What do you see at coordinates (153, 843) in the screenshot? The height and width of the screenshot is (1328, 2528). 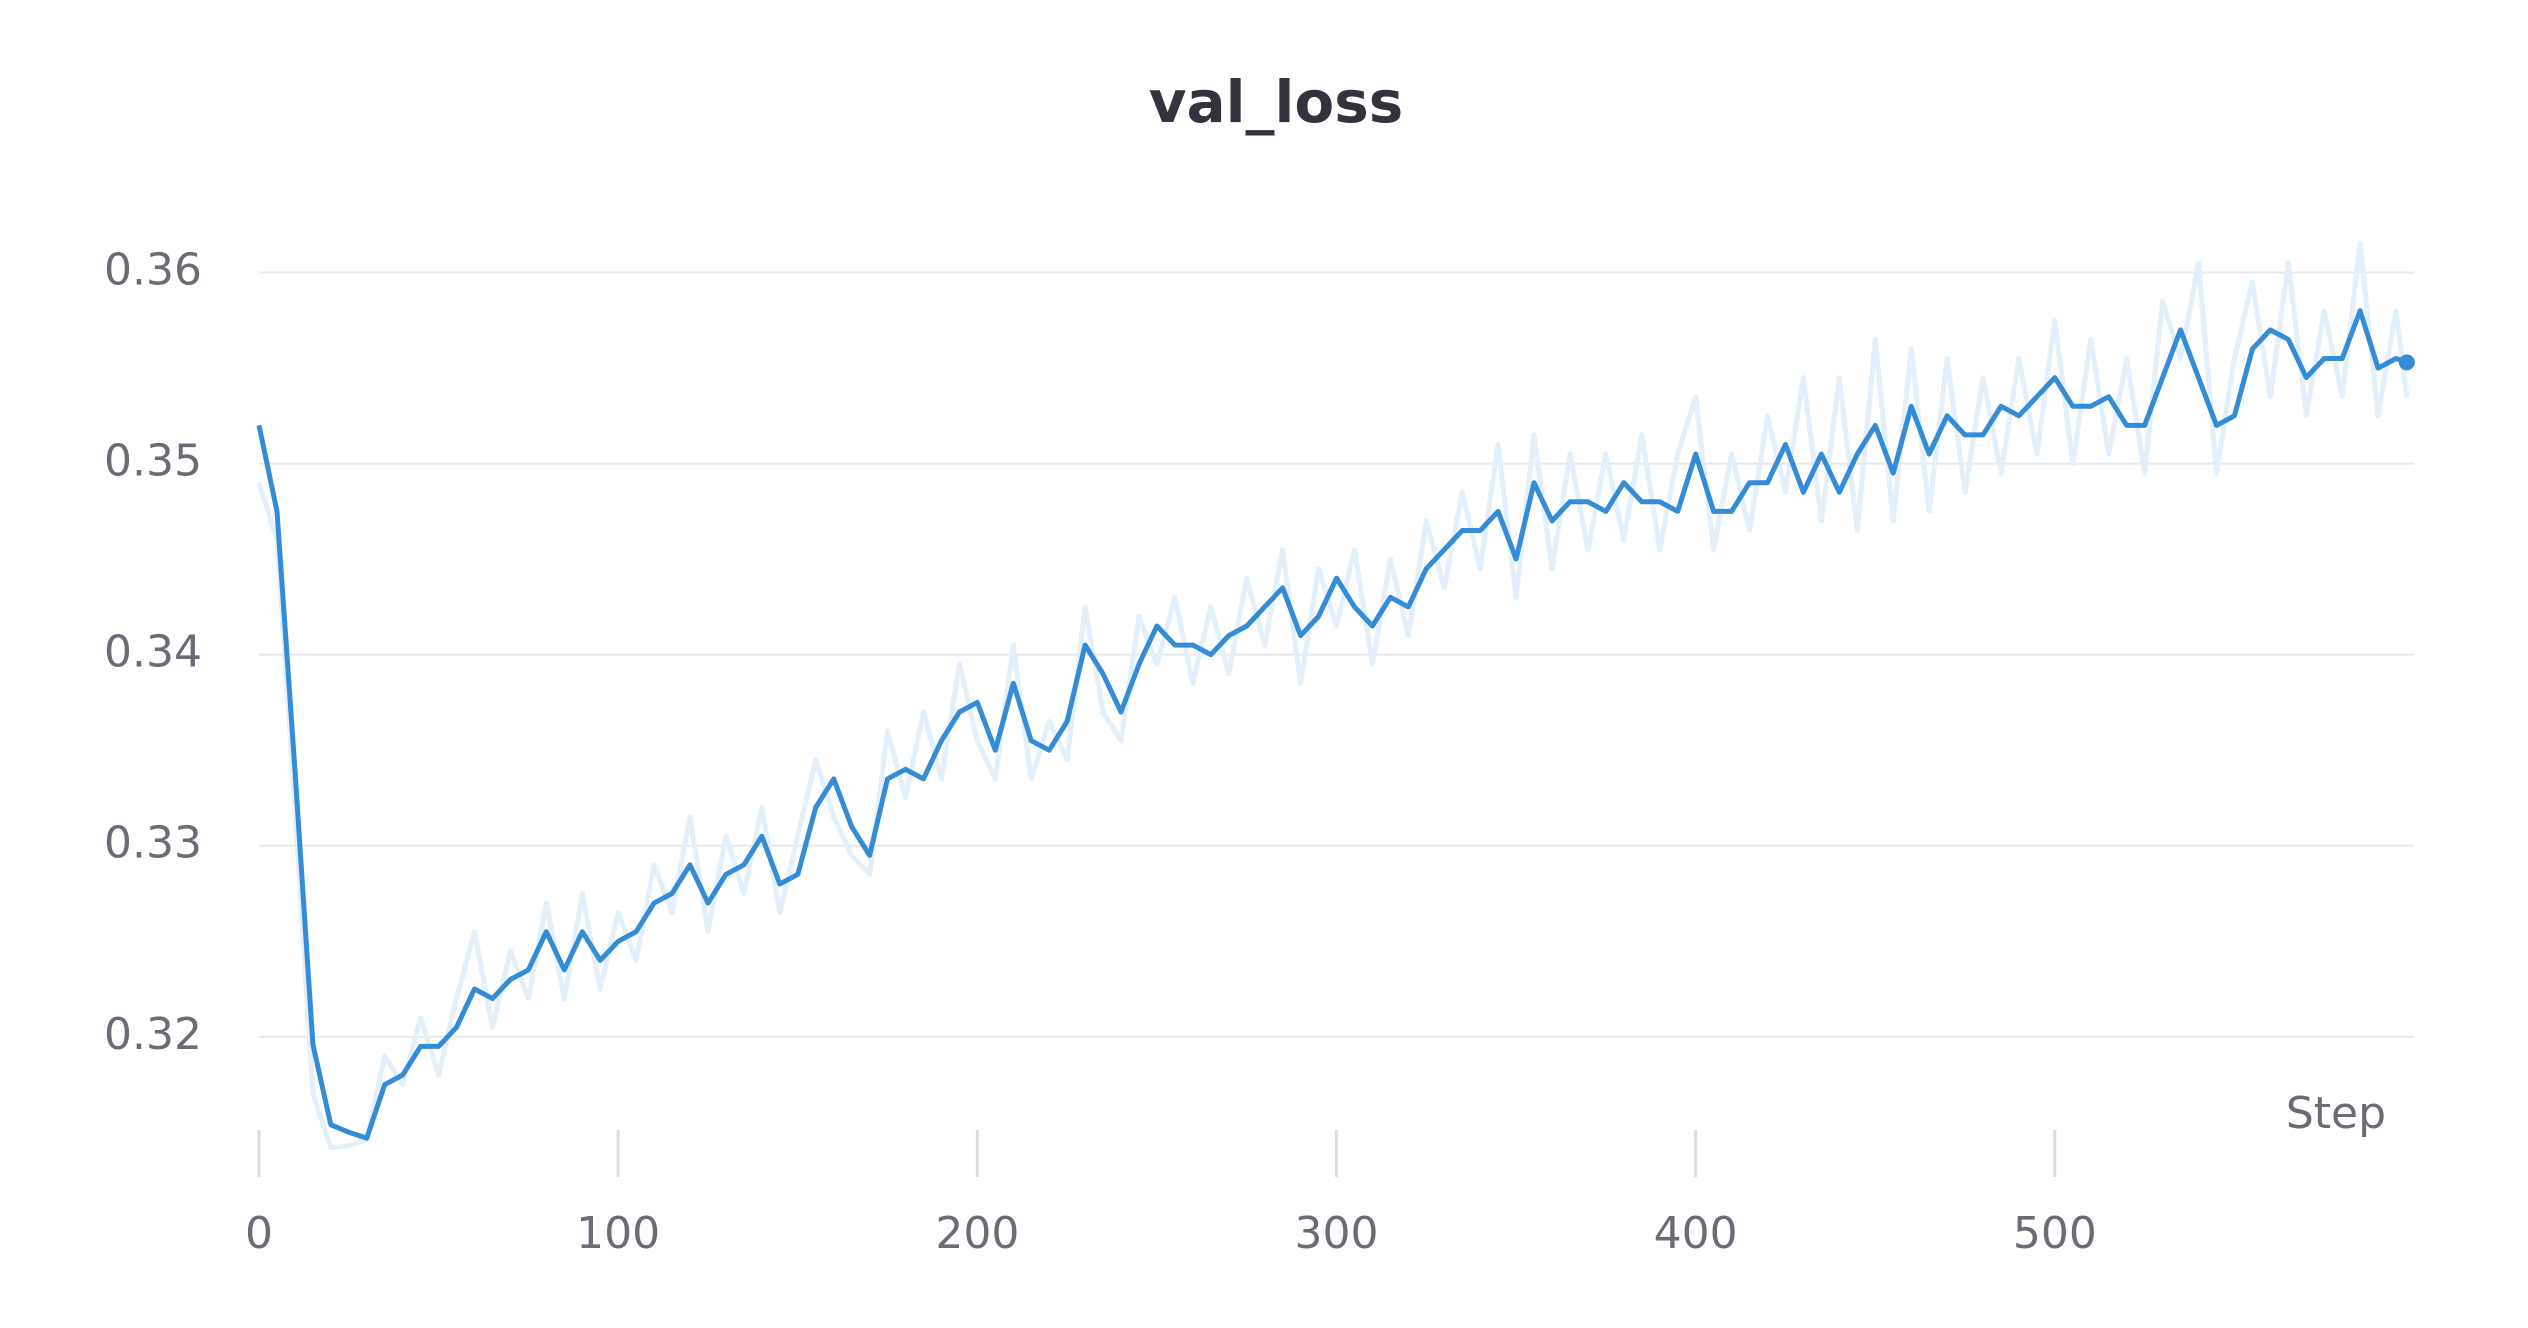 I see `y-tick-label: 0.33` at bounding box center [153, 843].